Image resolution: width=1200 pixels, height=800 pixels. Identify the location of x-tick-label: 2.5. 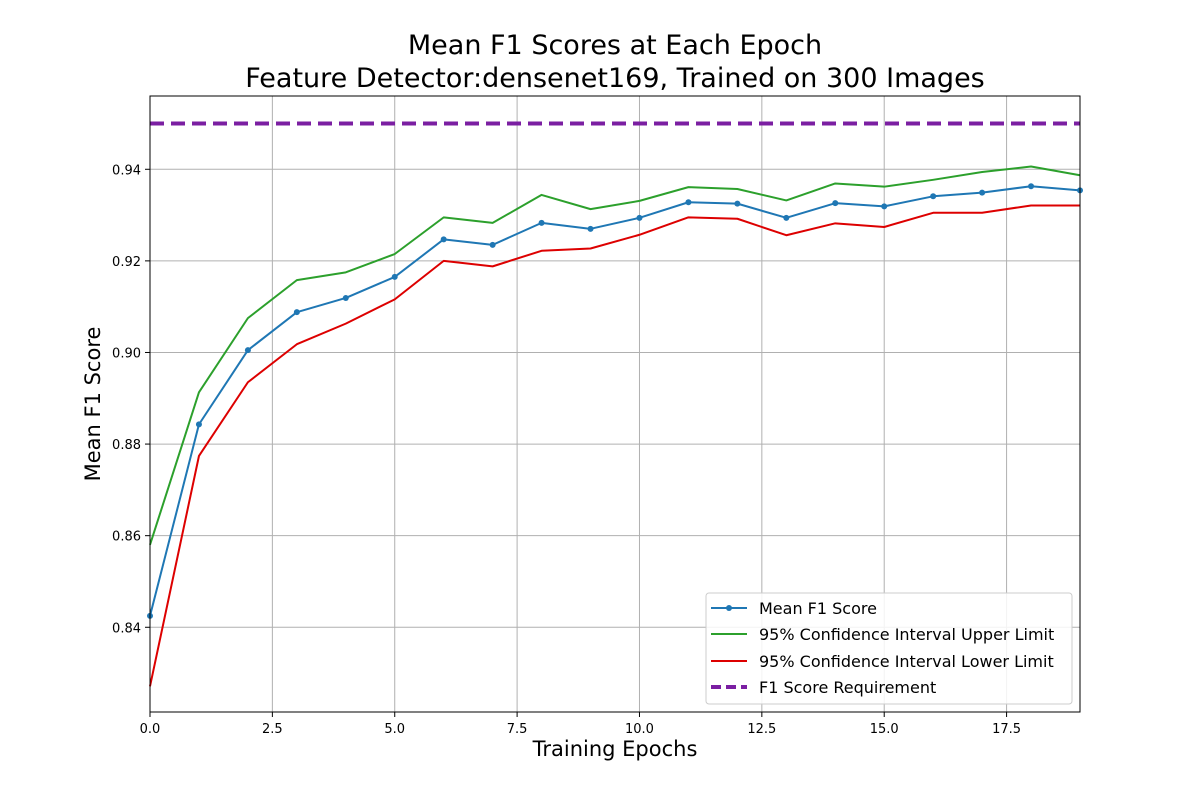
(272, 729).